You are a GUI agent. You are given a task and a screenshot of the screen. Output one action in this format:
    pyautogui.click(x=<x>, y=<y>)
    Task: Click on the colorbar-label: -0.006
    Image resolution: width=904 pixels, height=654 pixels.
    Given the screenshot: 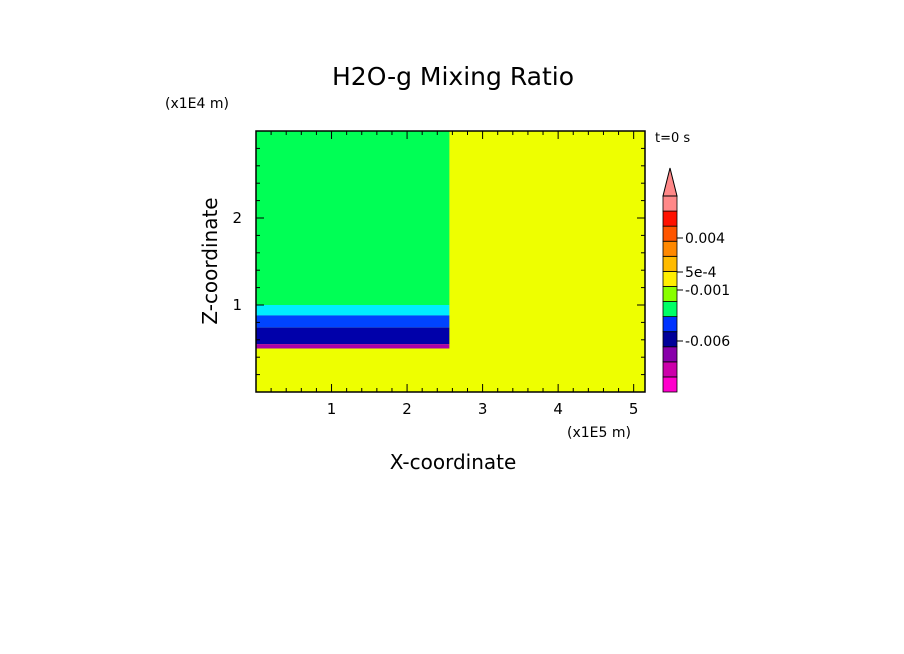 What is the action you would take?
    pyautogui.click(x=707, y=342)
    